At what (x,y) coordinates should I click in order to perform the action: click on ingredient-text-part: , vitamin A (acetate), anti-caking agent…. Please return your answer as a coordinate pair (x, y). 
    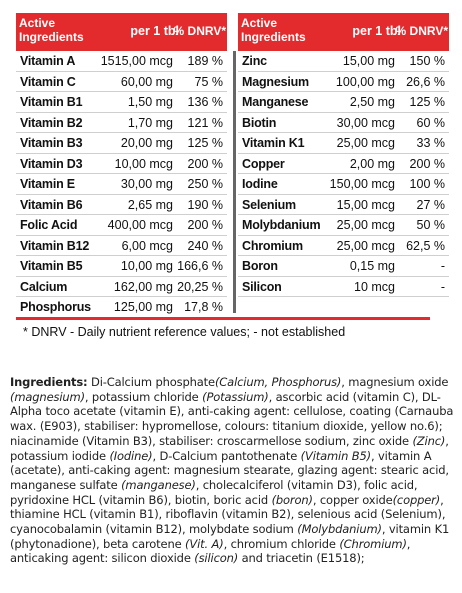
    Looking at the image, I should click on (229, 470).